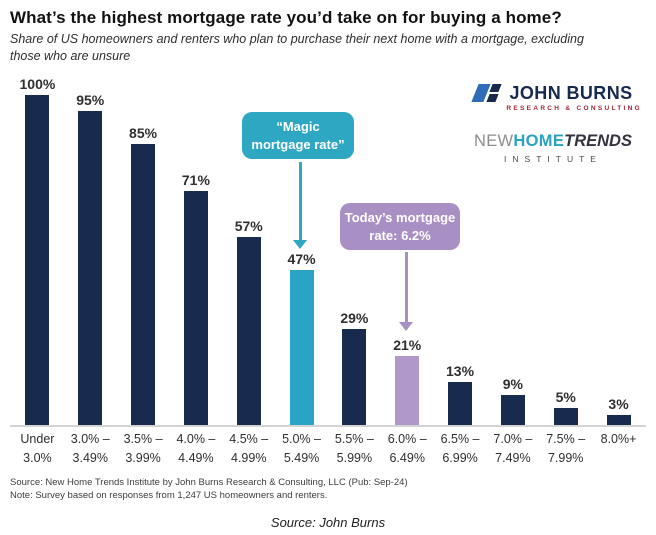 Image resolution: width=656 pixels, height=535 pixels. I want to click on x-axis-label-3.0% – 3.49%: 3.0% –3.49%, so click(90, 448).